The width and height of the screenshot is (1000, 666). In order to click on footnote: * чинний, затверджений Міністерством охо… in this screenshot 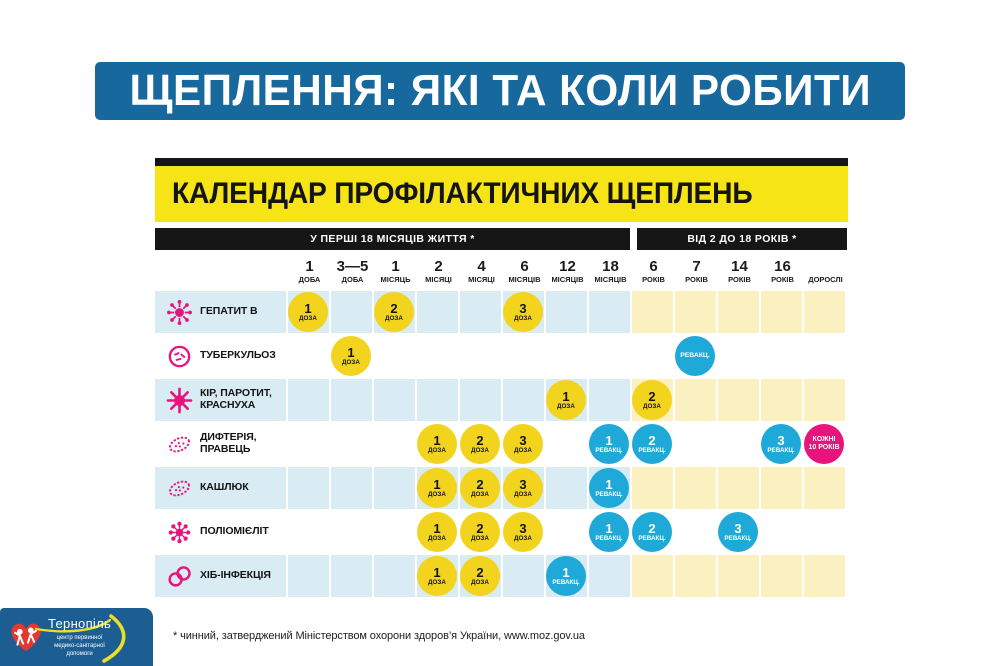, I will do `click(379, 636)`.